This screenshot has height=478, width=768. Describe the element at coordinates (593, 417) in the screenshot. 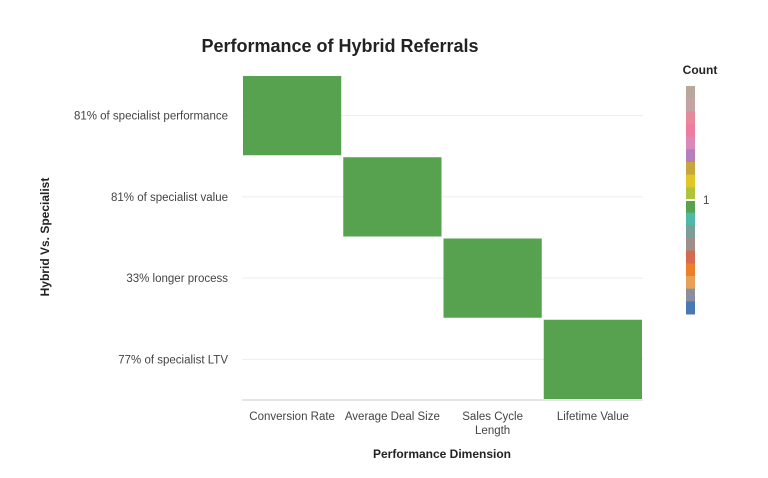

I see `x-tick-label: Lifetime Value` at that location.